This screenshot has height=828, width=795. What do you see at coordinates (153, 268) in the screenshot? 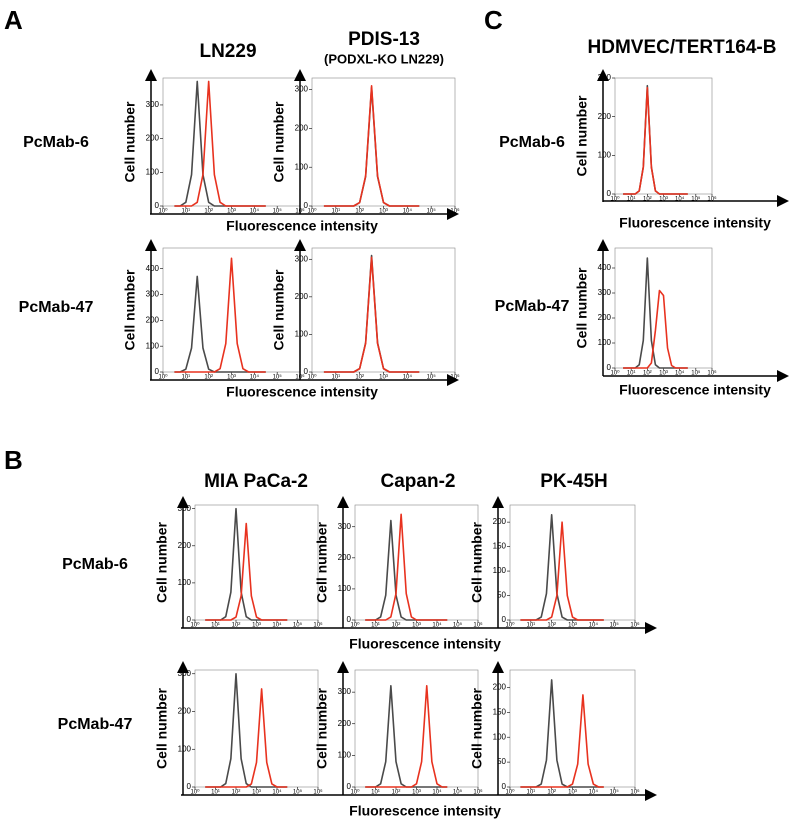
I see `y-tick-label: 400` at bounding box center [153, 268].